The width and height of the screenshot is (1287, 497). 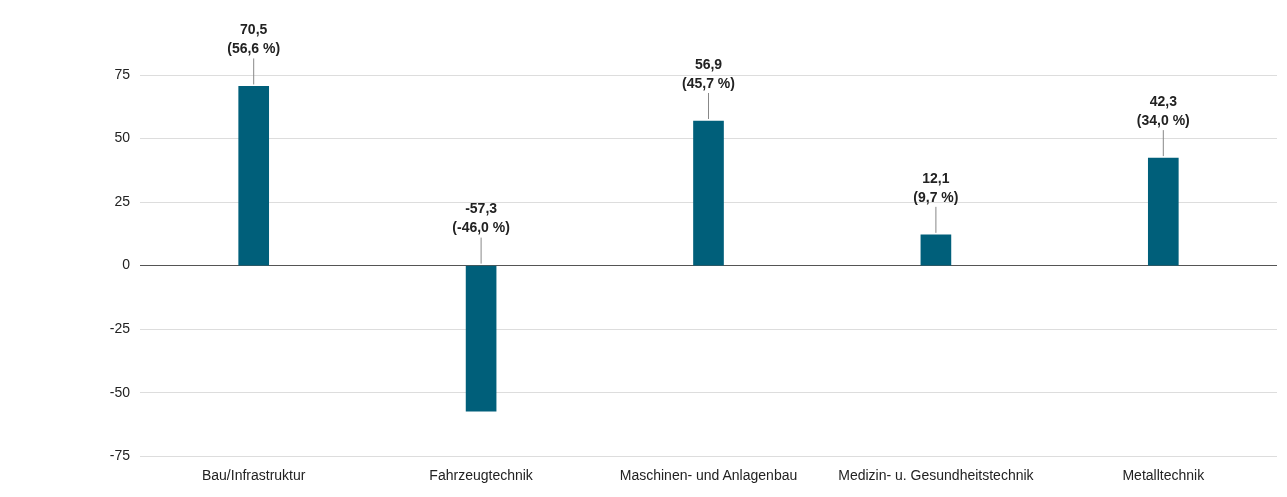 I want to click on data-label: -57,3 (-46,0 %), so click(x=481, y=218).